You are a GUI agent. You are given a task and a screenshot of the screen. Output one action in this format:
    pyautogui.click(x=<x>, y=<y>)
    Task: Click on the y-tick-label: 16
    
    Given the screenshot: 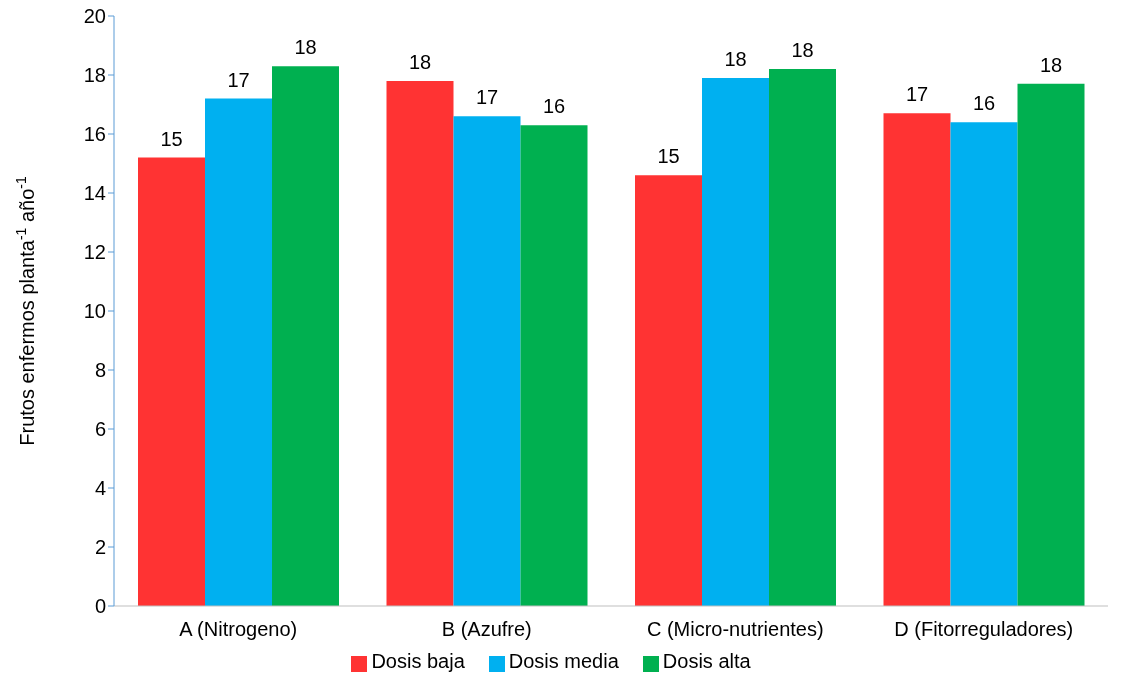 What is the action you would take?
    pyautogui.click(x=94, y=134)
    